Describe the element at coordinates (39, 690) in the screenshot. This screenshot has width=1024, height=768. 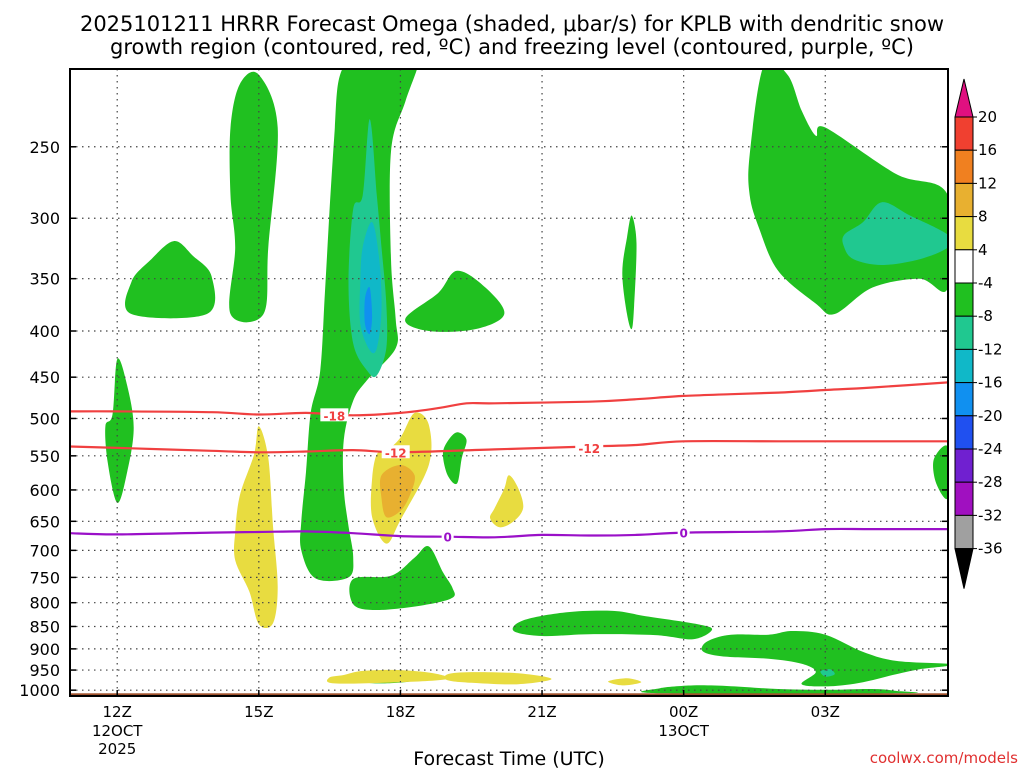
I see `y-tick-label-1000: 1000` at that location.